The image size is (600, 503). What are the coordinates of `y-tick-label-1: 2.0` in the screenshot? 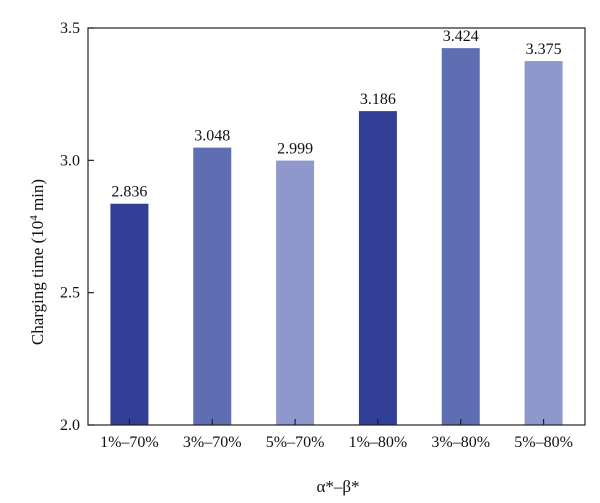 It's located at (70, 425).